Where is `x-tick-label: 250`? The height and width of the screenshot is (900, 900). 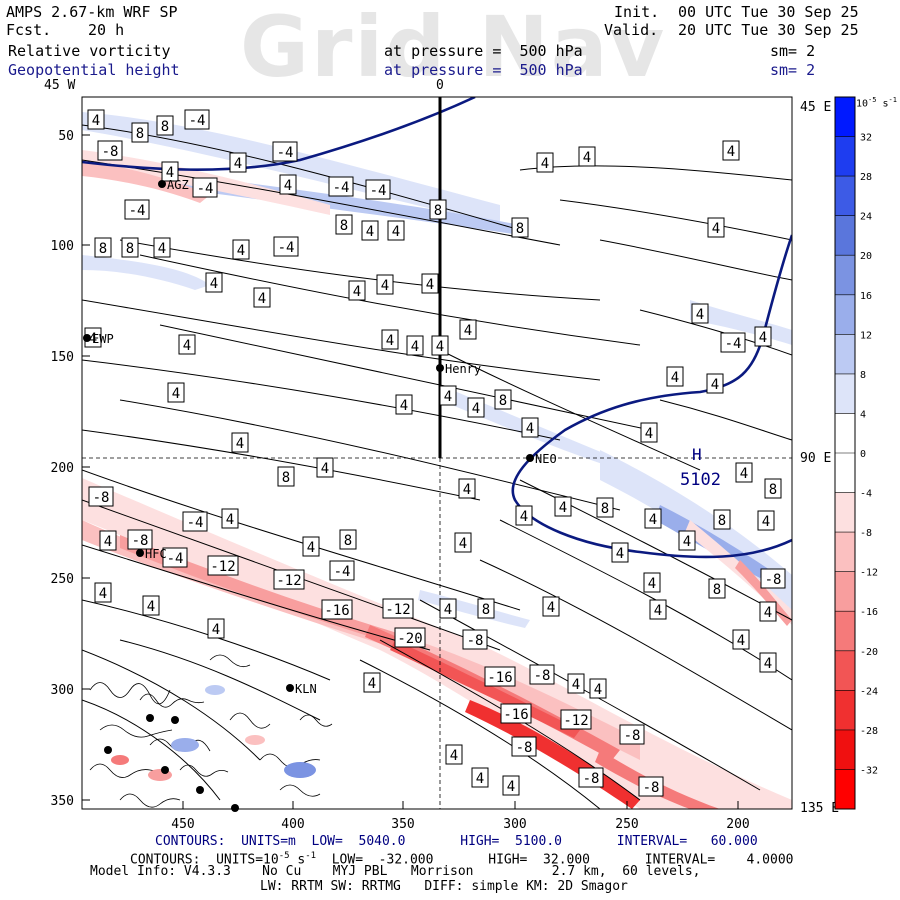 x-tick-label: 250 is located at coordinates (626, 824).